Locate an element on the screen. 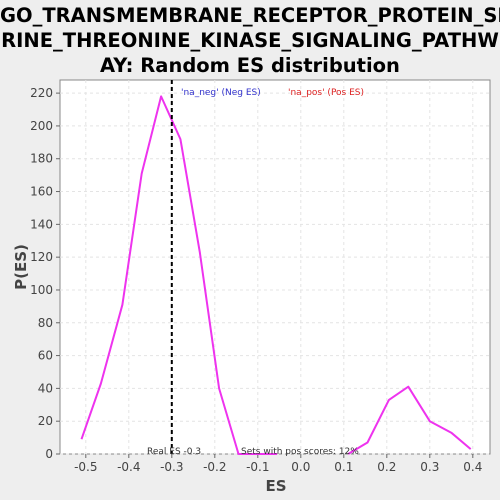 The width and height of the screenshot is (500, 500). legend-pos: 'na_pos' (Pos ES) is located at coordinates (326, 93).